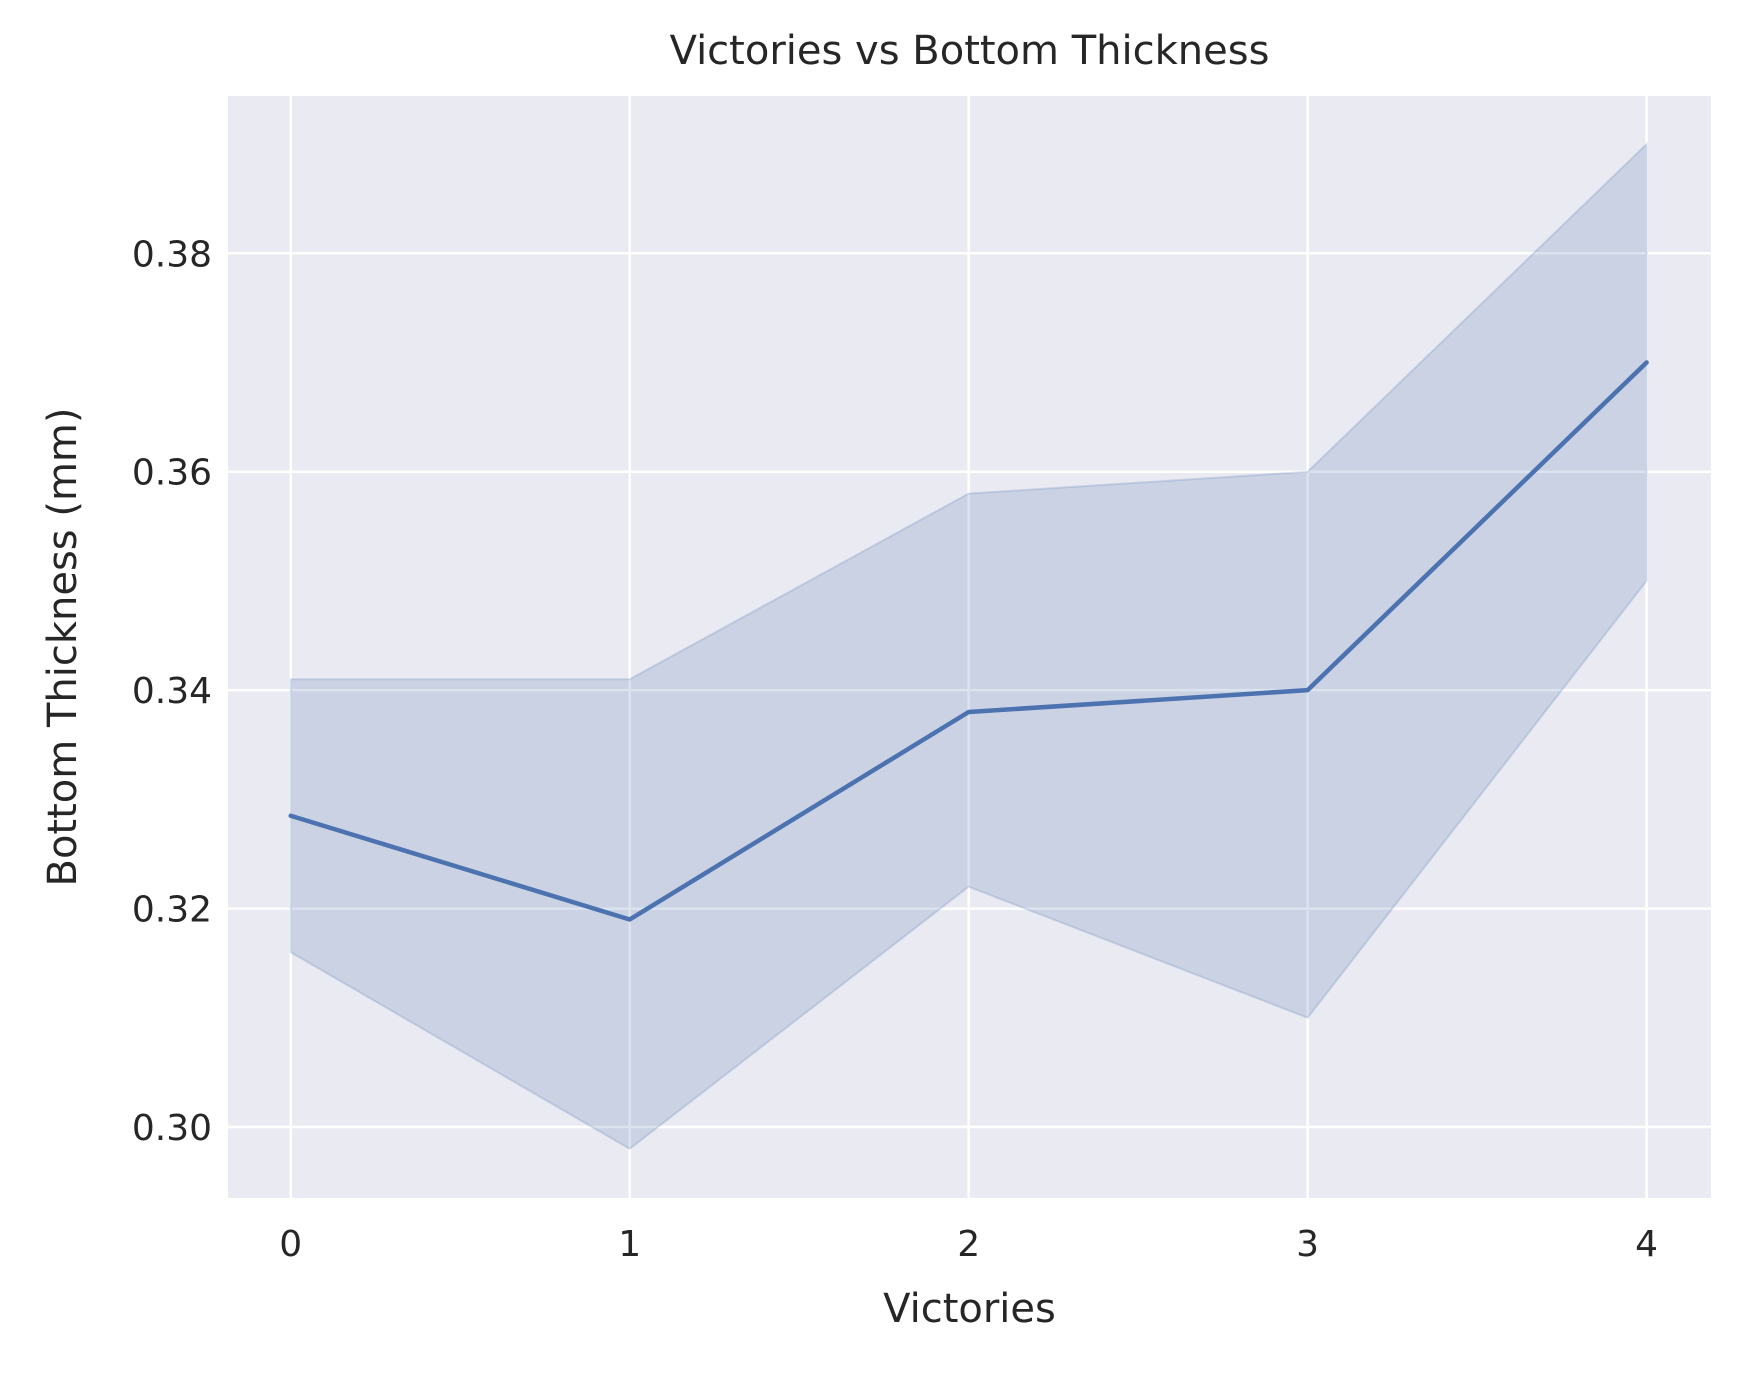  I want to click on y-tick-label: 0.38, so click(172, 254).